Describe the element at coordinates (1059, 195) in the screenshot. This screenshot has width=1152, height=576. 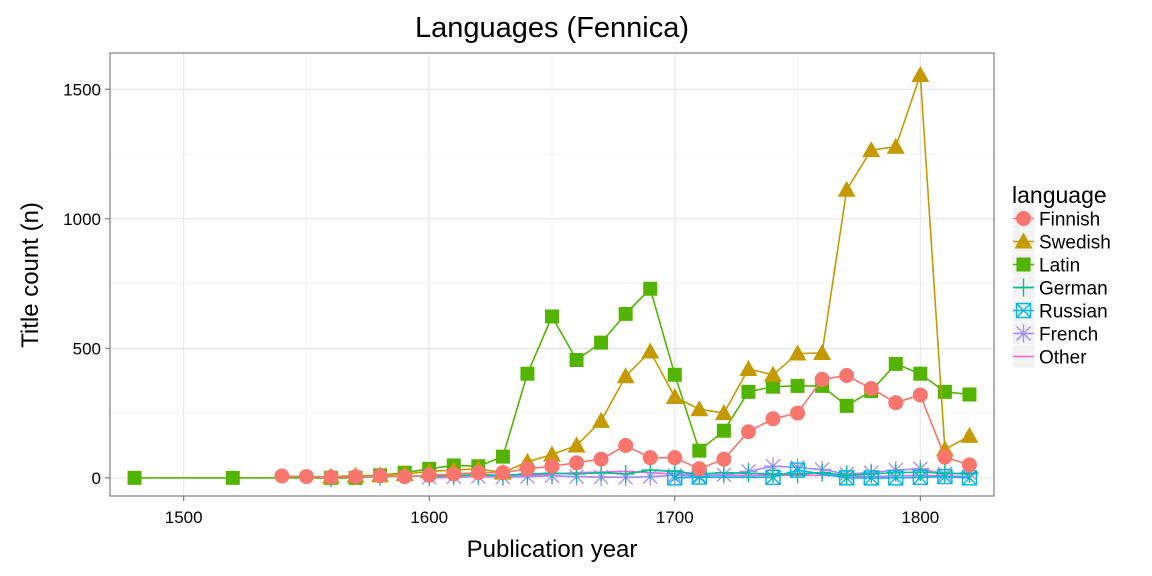
I see `legend-title: language` at that location.